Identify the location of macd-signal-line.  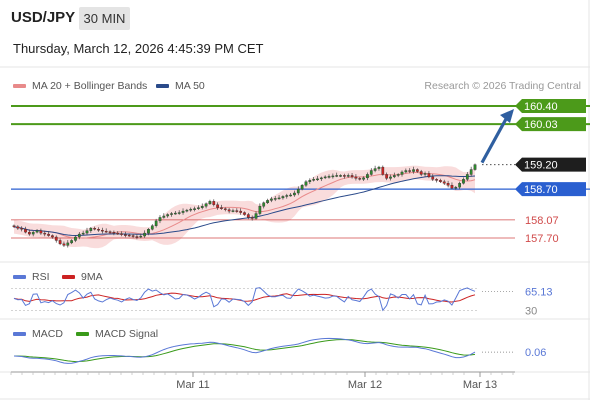
(245, 351).